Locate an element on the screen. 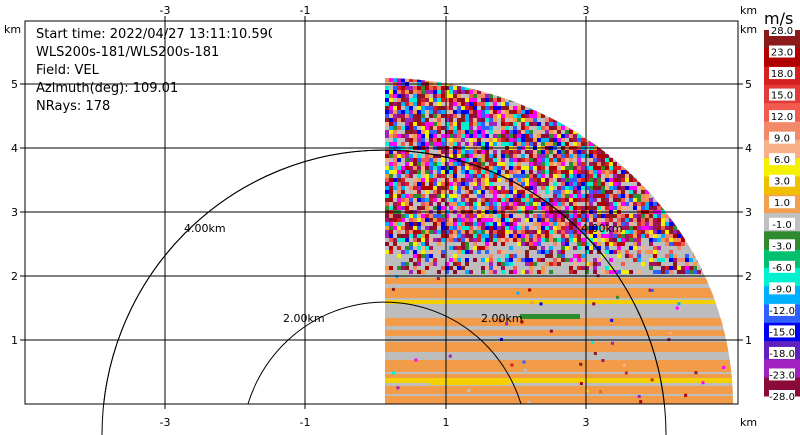 This screenshot has height=435, width=800. colorbar-label: -1.0 is located at coordinates (782, 225).